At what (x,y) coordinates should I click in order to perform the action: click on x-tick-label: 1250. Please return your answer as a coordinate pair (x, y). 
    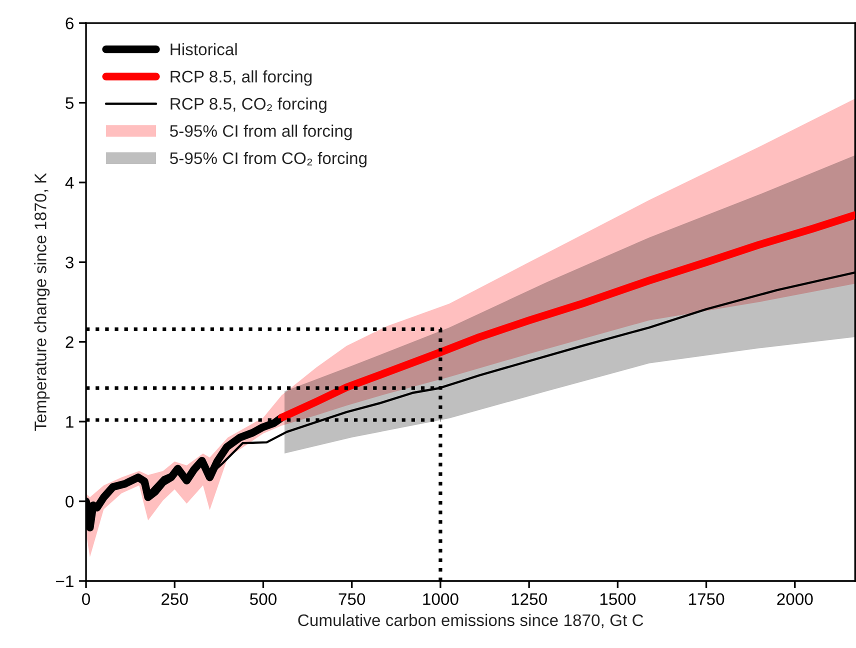
    Looking at the image, I should click on (529, 599).